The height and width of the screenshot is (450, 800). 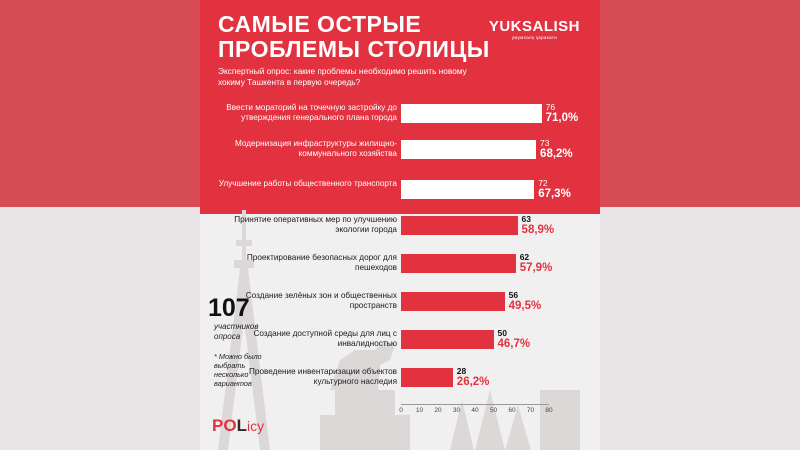 I want to click on policy-logo-part2: L, so click(x=241, y=425).